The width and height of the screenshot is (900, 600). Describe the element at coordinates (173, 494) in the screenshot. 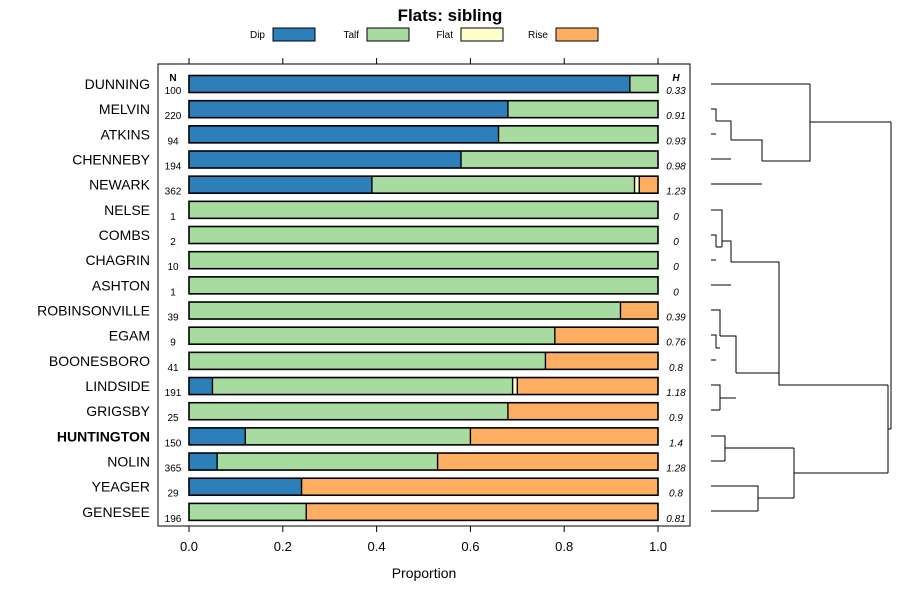

I see `n-value: 29` at that location.